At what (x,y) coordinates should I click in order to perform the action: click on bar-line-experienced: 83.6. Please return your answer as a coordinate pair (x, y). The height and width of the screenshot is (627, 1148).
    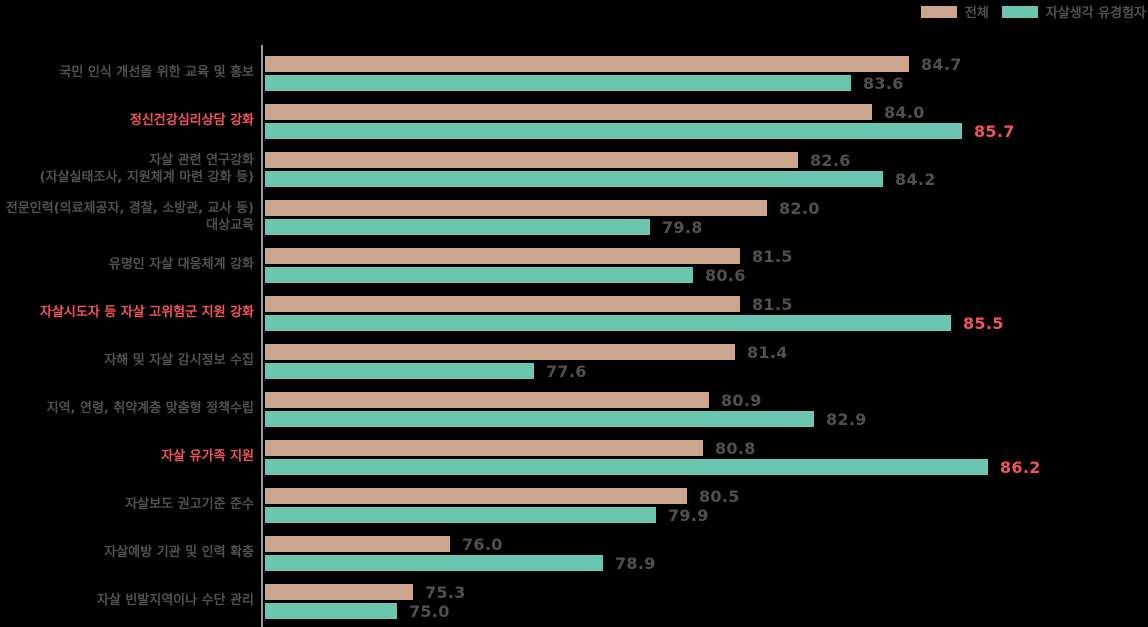
    Looking at the image, I should click on (706, 83).